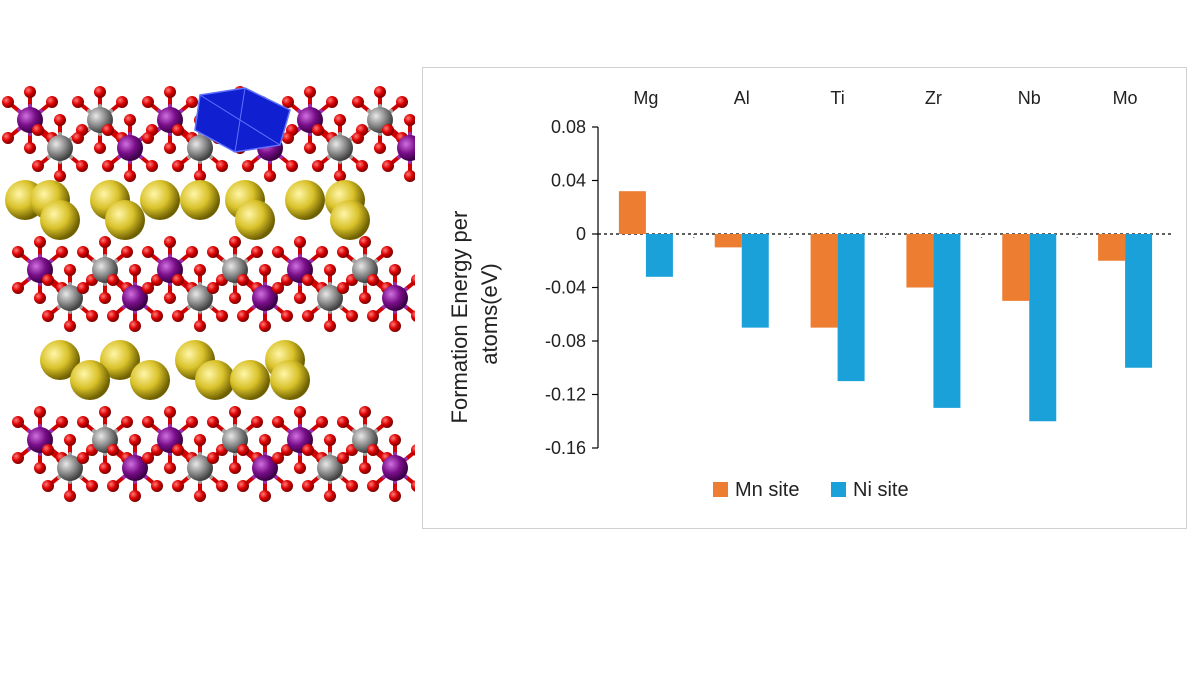  Describe the element at coordinates (568, 181) in the screenshot. I see `y-tick-label: 0.04` at that location.